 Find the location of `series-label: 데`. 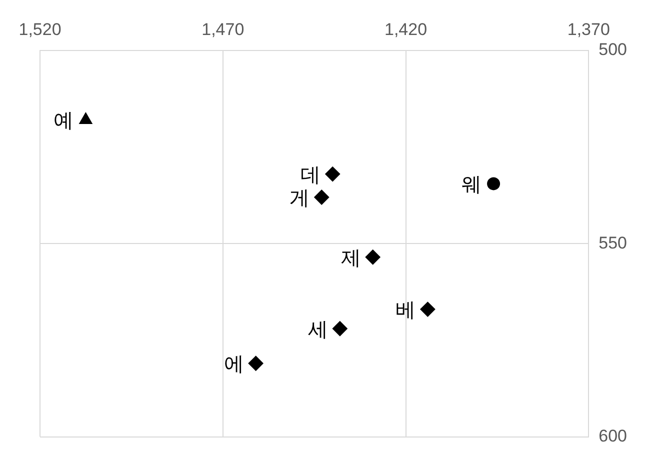

series-label: 데 is located at coordinates (310, 174).